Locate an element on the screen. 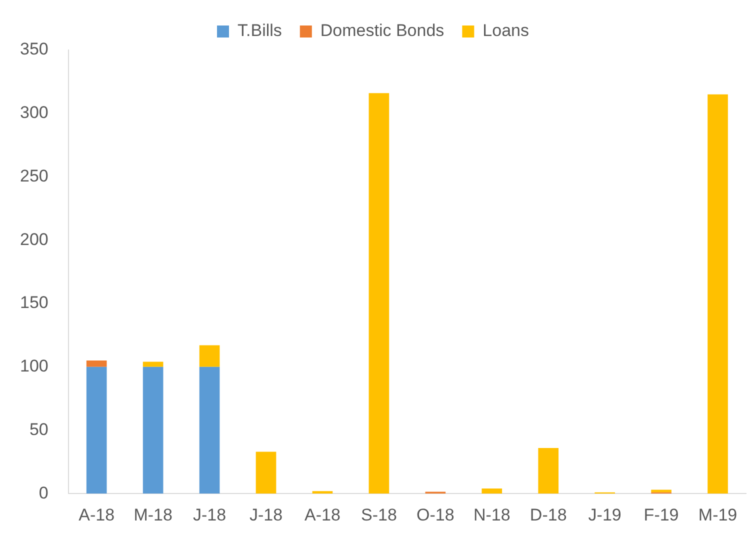 Image resolution: width=751 pixels, height=543 pixels. x-tick-label: M-19 is located at coordinates (718, 514).